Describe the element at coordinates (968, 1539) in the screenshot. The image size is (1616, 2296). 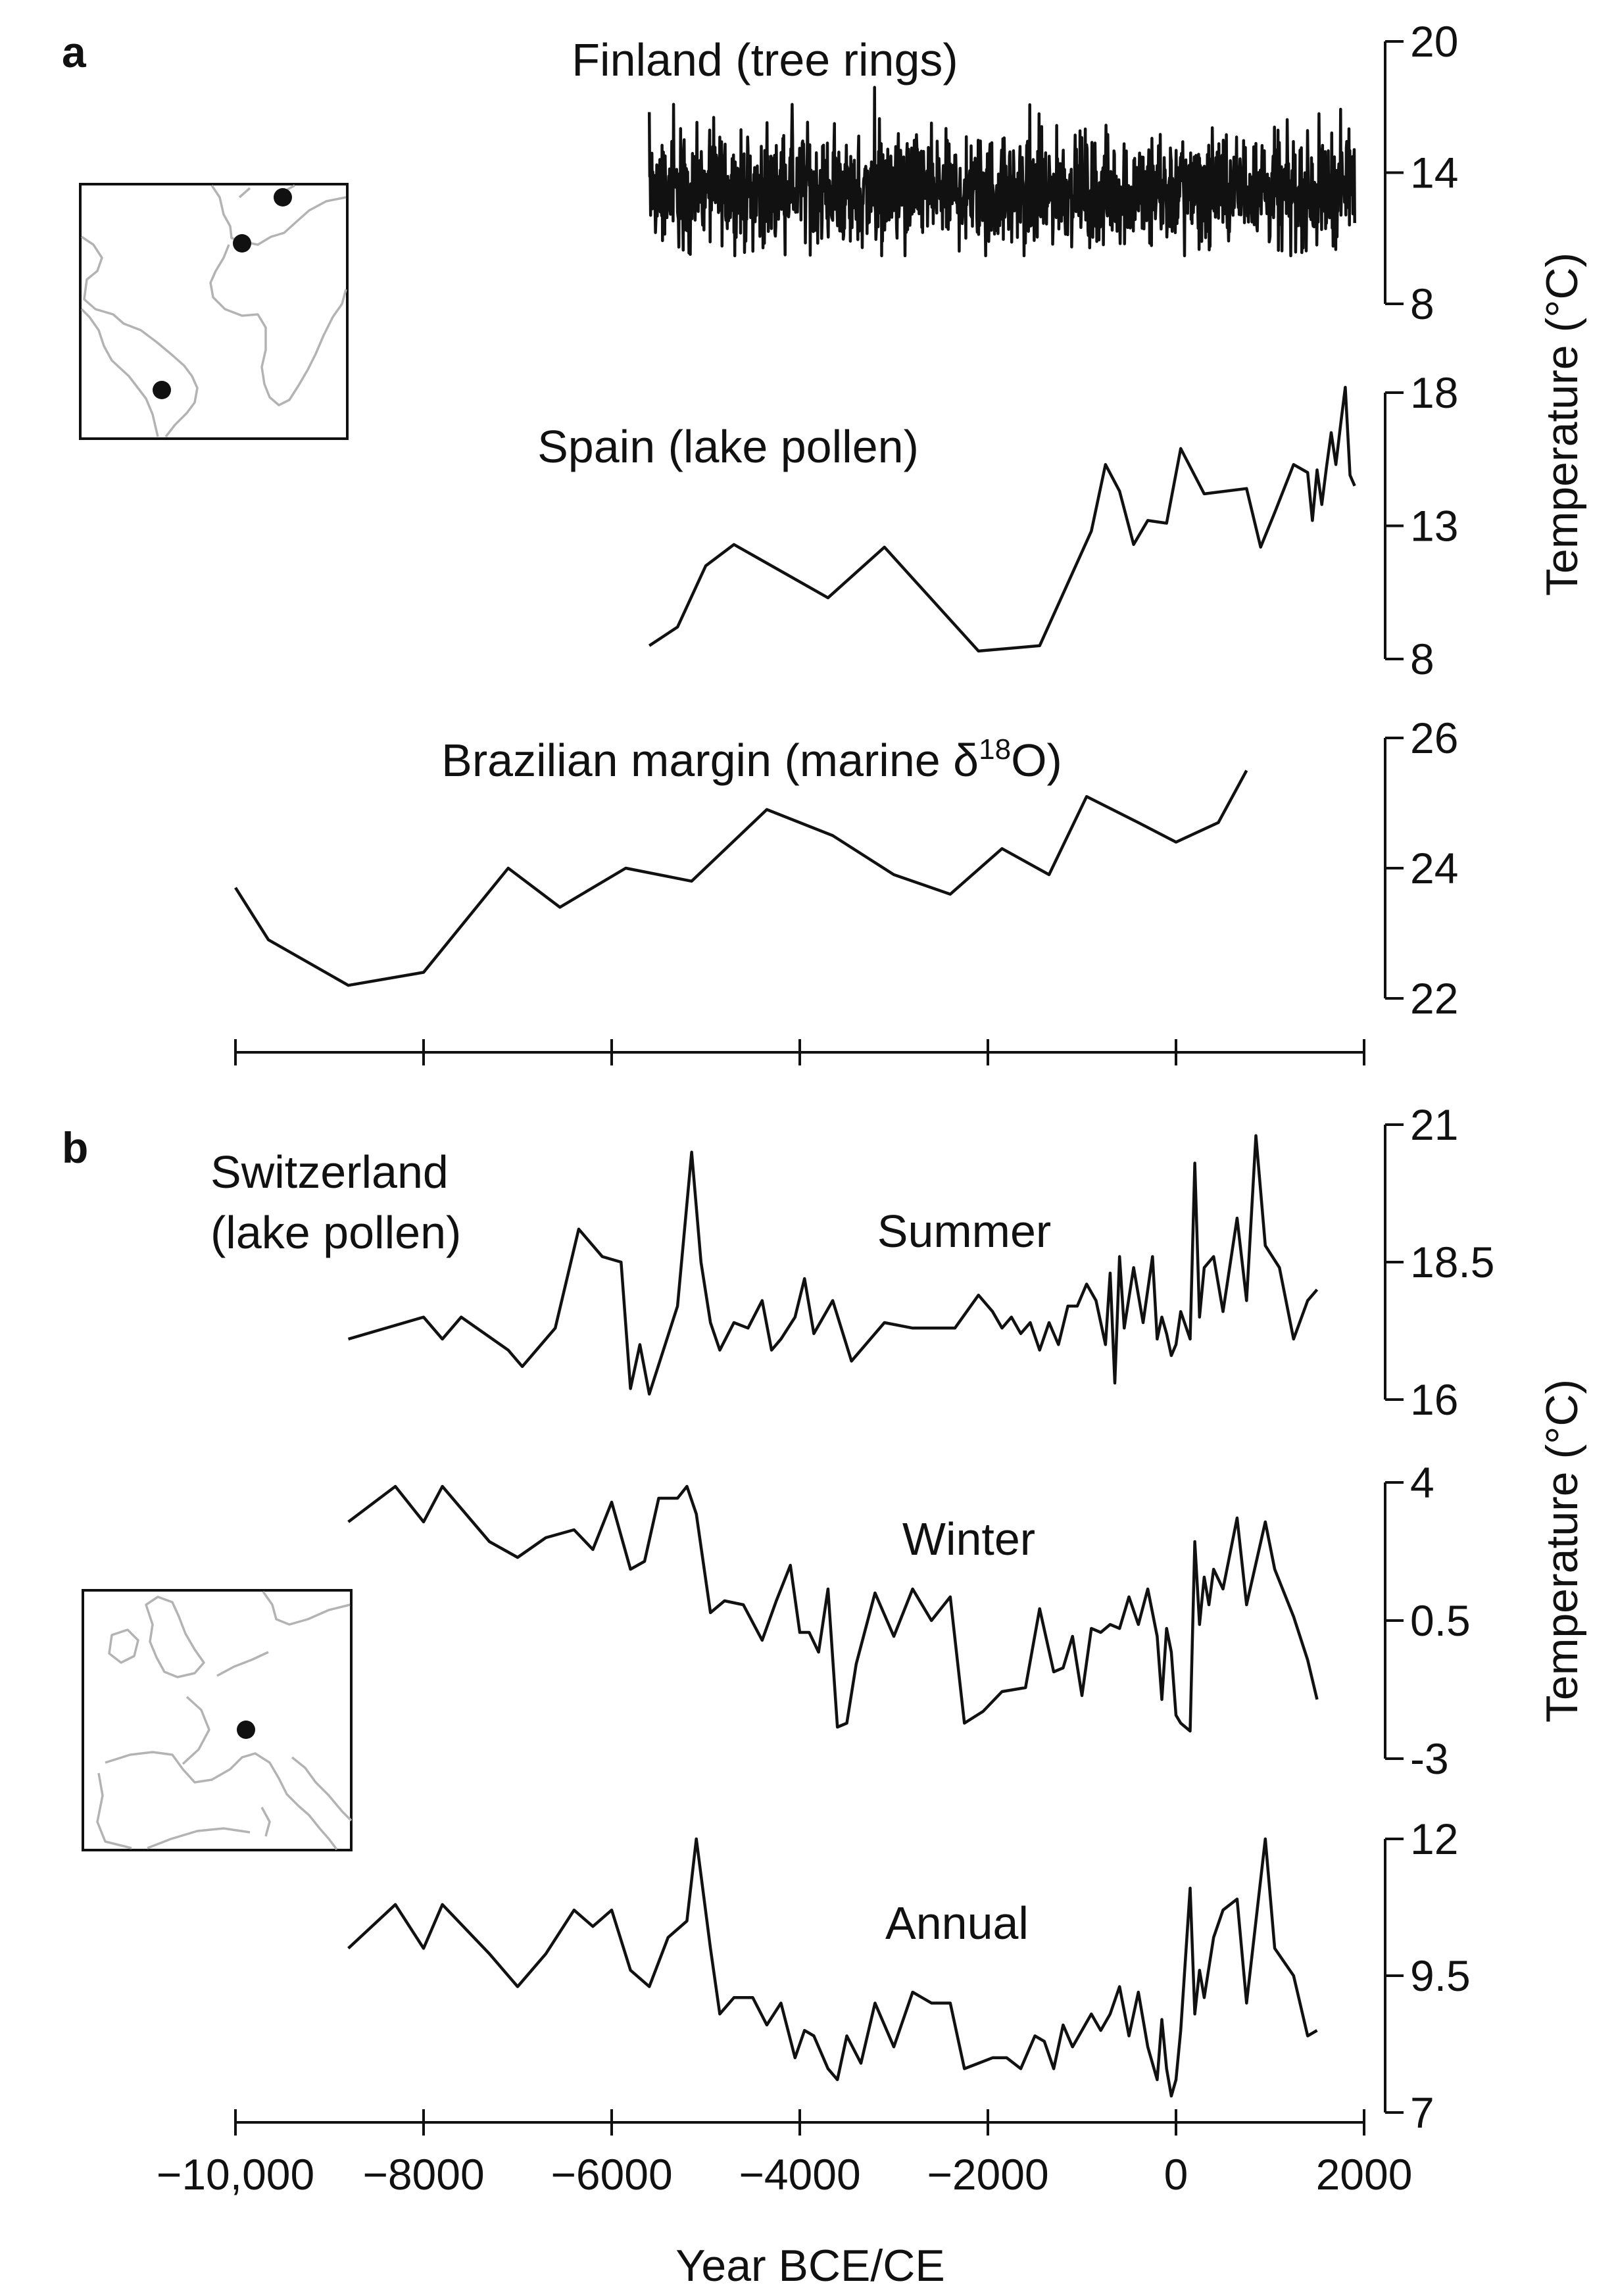
I see `label-winter: Winter` at that location.